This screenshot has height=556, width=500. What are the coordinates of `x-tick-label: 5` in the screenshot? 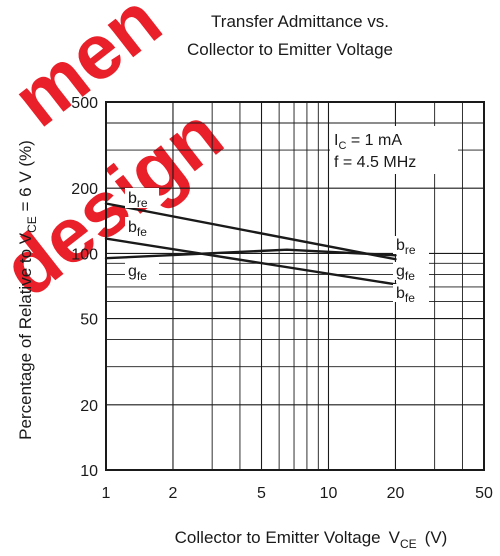 It's located at (261, 493).